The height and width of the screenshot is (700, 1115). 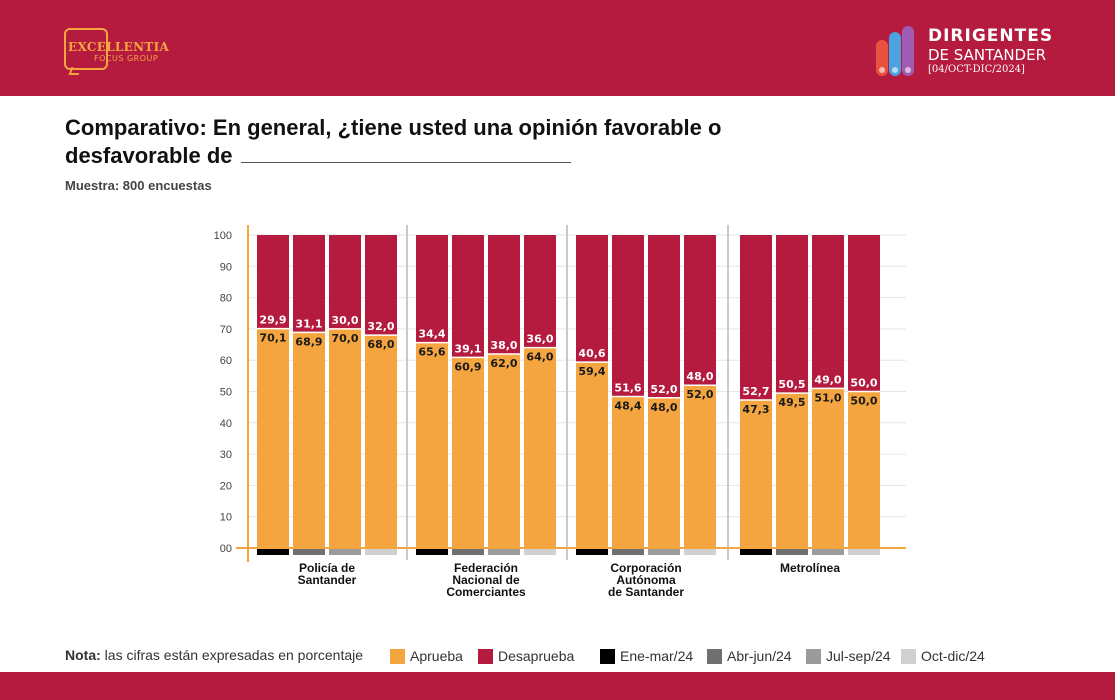 What do you see at coordinates (380, 326) in the screenshot?
I see `data-label-desaprueba: 32,0` at bounding box center [380, 326].